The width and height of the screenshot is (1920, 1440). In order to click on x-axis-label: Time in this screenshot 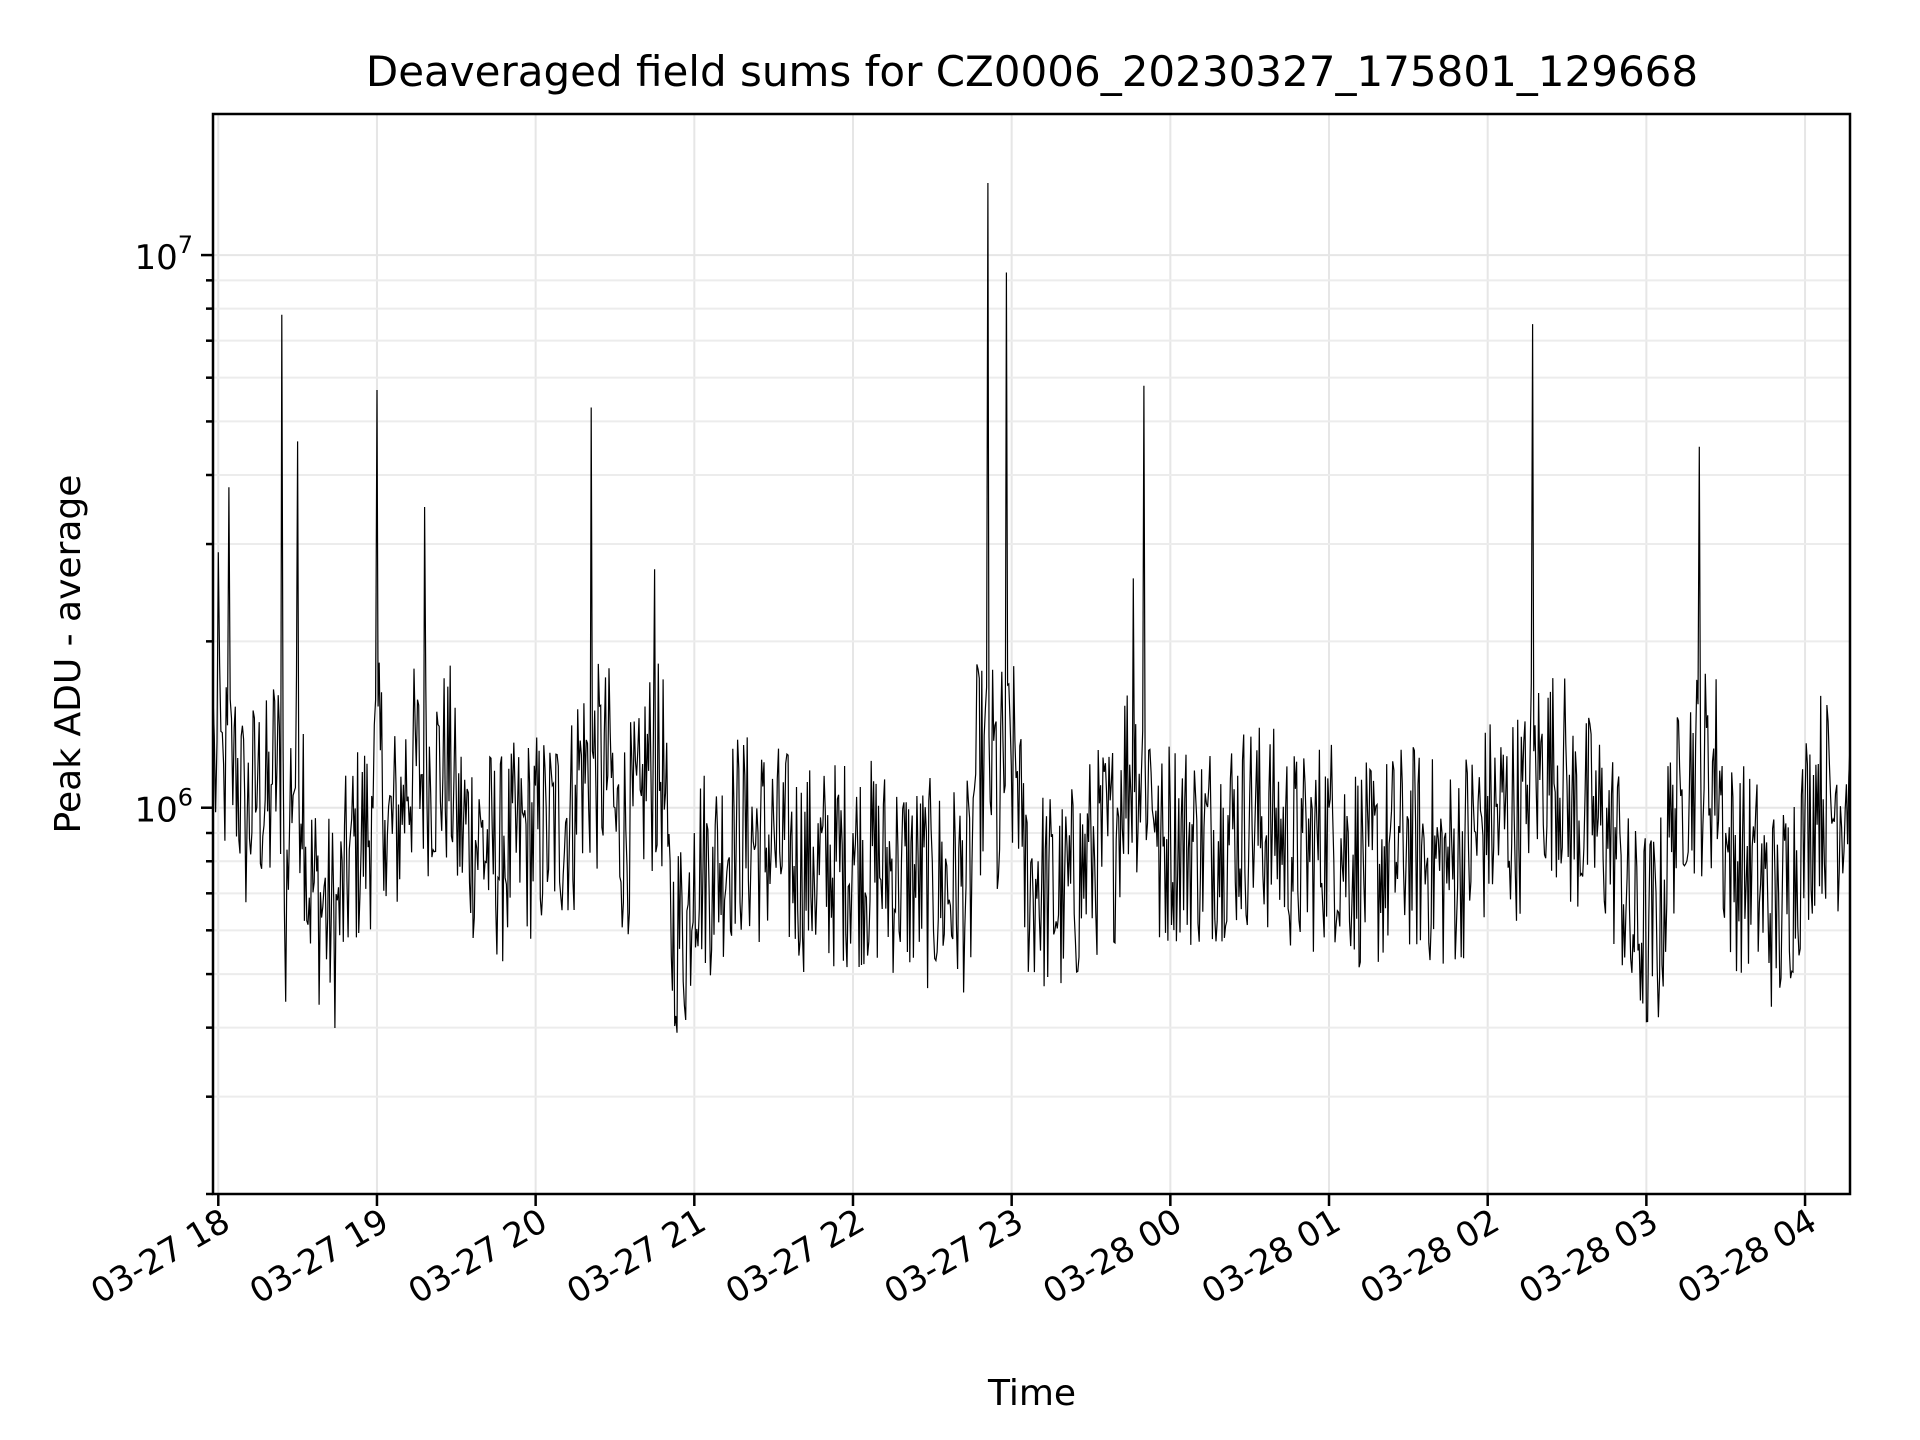, I will do `click(1031, 1393)`.